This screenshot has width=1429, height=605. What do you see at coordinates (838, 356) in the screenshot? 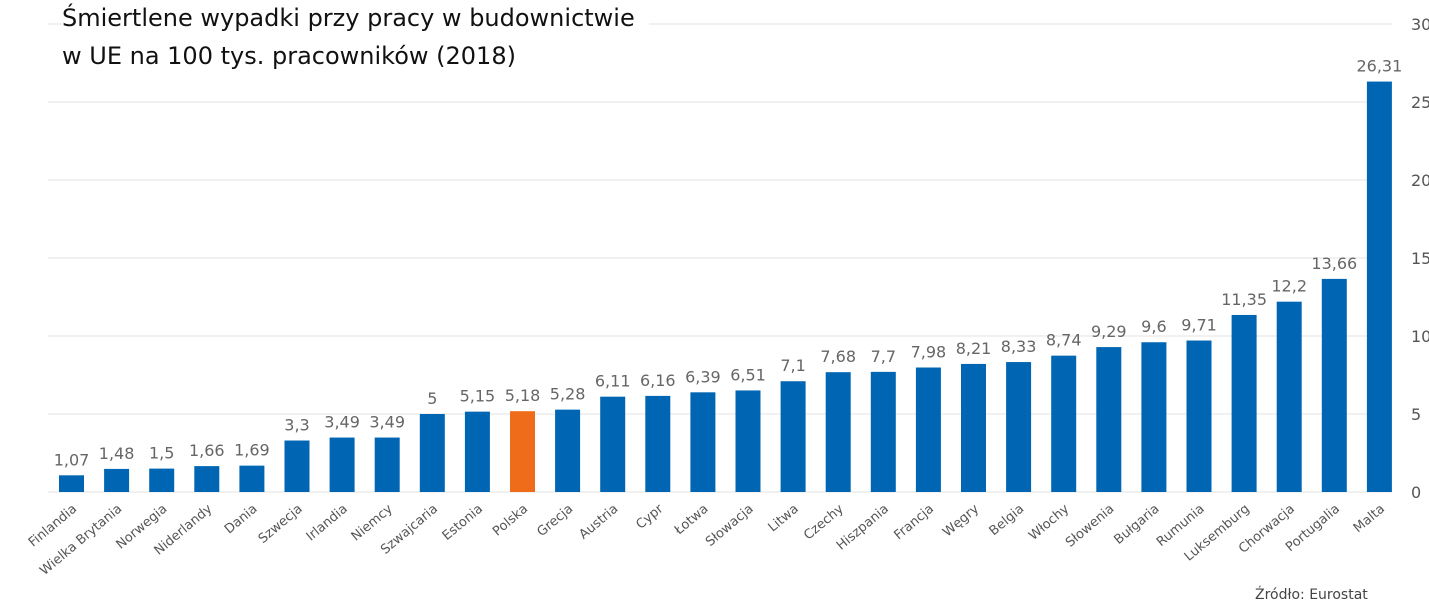
I see `data-label: 7,68` at bounding box center [838, 356].